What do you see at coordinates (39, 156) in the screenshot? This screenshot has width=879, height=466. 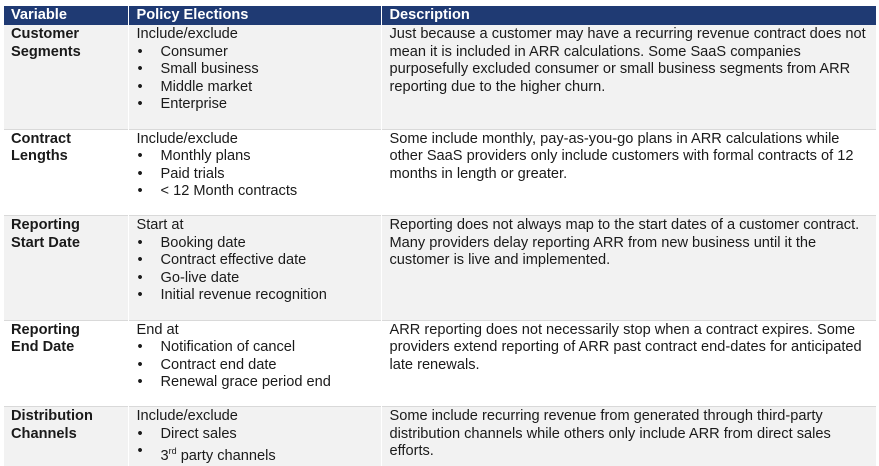 I see `variable-label-line2: Lengths` at bounding box center [39, 156].